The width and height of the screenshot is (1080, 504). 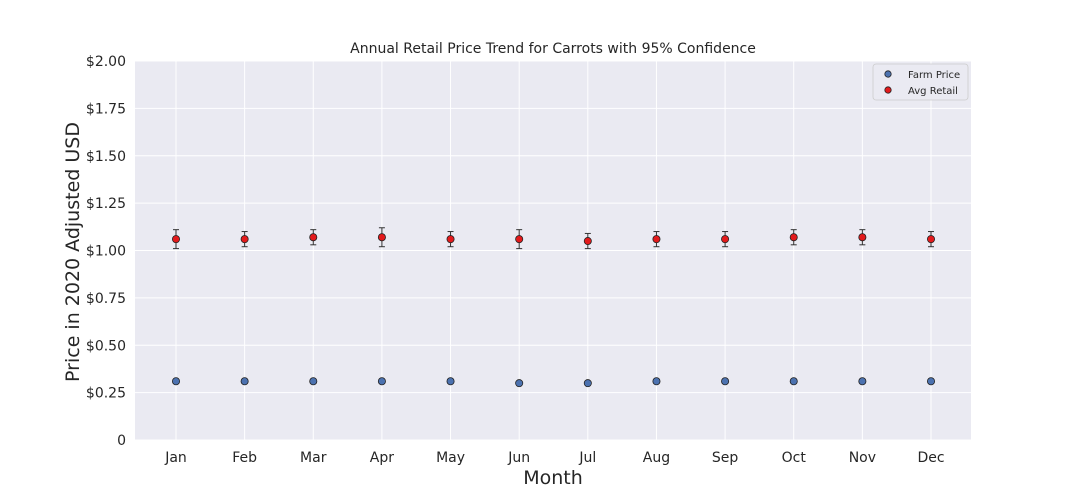 I want to click on x-tick-label: Jul, so click(x=587, y=458).